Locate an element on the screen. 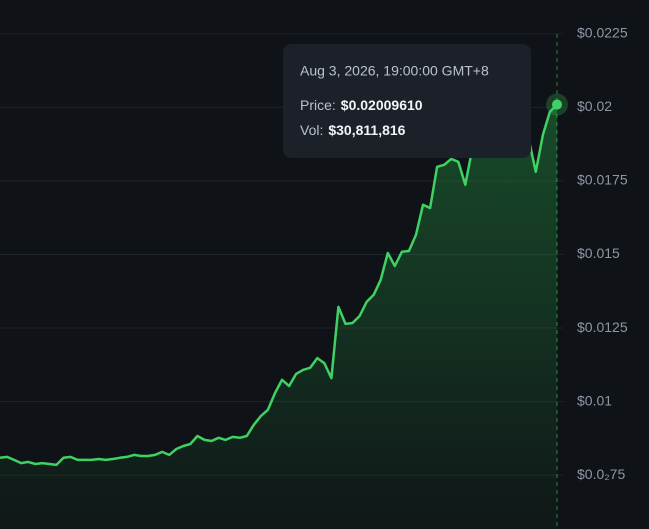  tooltip-vol: Vol: $30,811,816 is located at coordinates (353, 130).